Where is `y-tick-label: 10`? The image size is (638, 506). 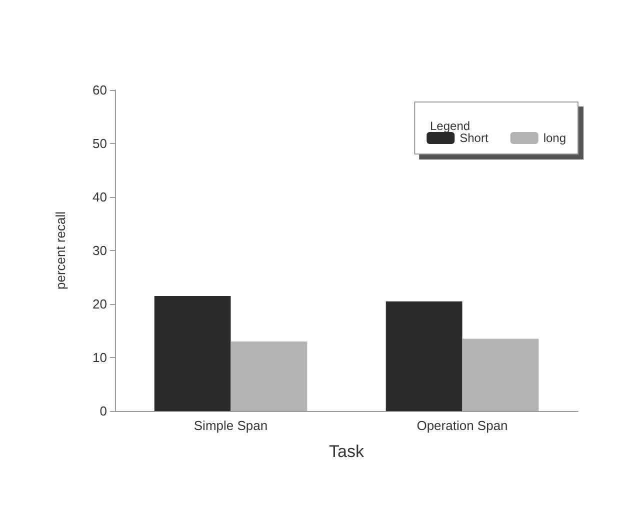 y-tick-label: 10 is located at coordinates (99, 357).